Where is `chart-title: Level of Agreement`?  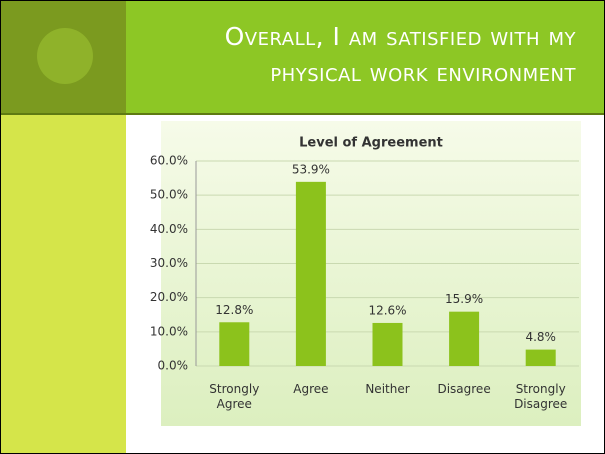 chart-title: Level of Agreement is located at coordinates (371, 143).